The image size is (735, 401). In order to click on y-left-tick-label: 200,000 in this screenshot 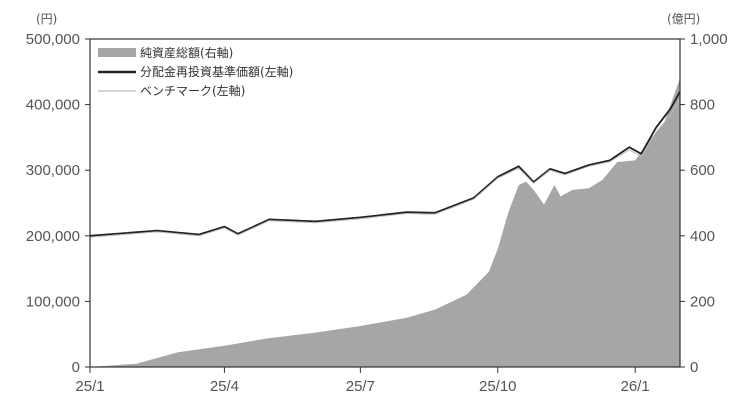, I will do `click(53, 236)`.